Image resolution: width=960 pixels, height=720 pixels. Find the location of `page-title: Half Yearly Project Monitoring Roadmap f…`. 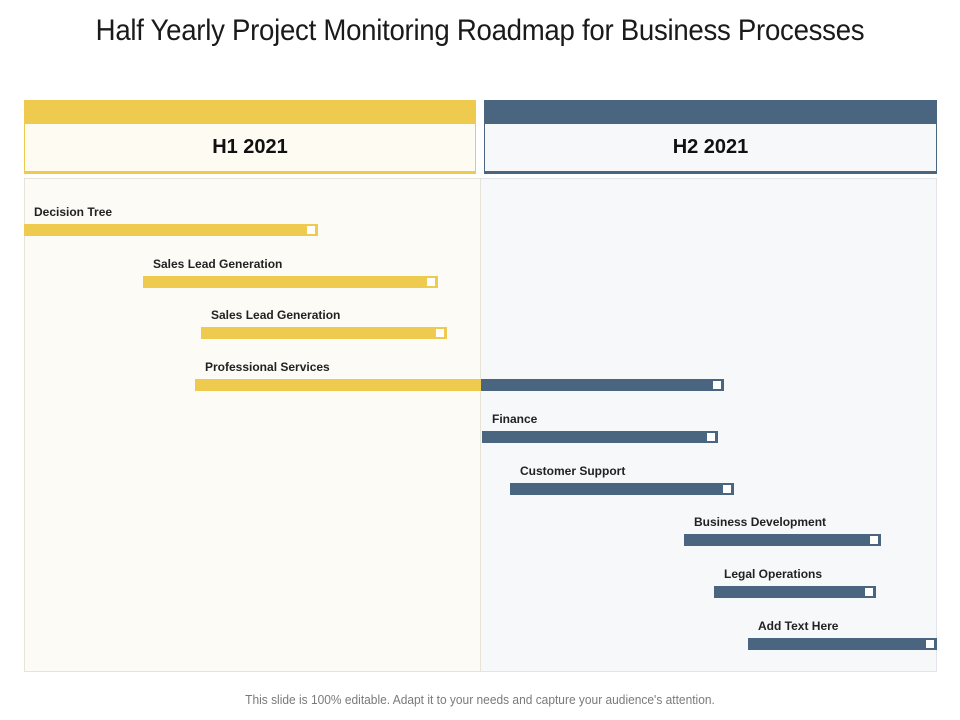

page-title: Half Yearly Project Monitoring Roadmap f… is located at coordinates (480, 30).